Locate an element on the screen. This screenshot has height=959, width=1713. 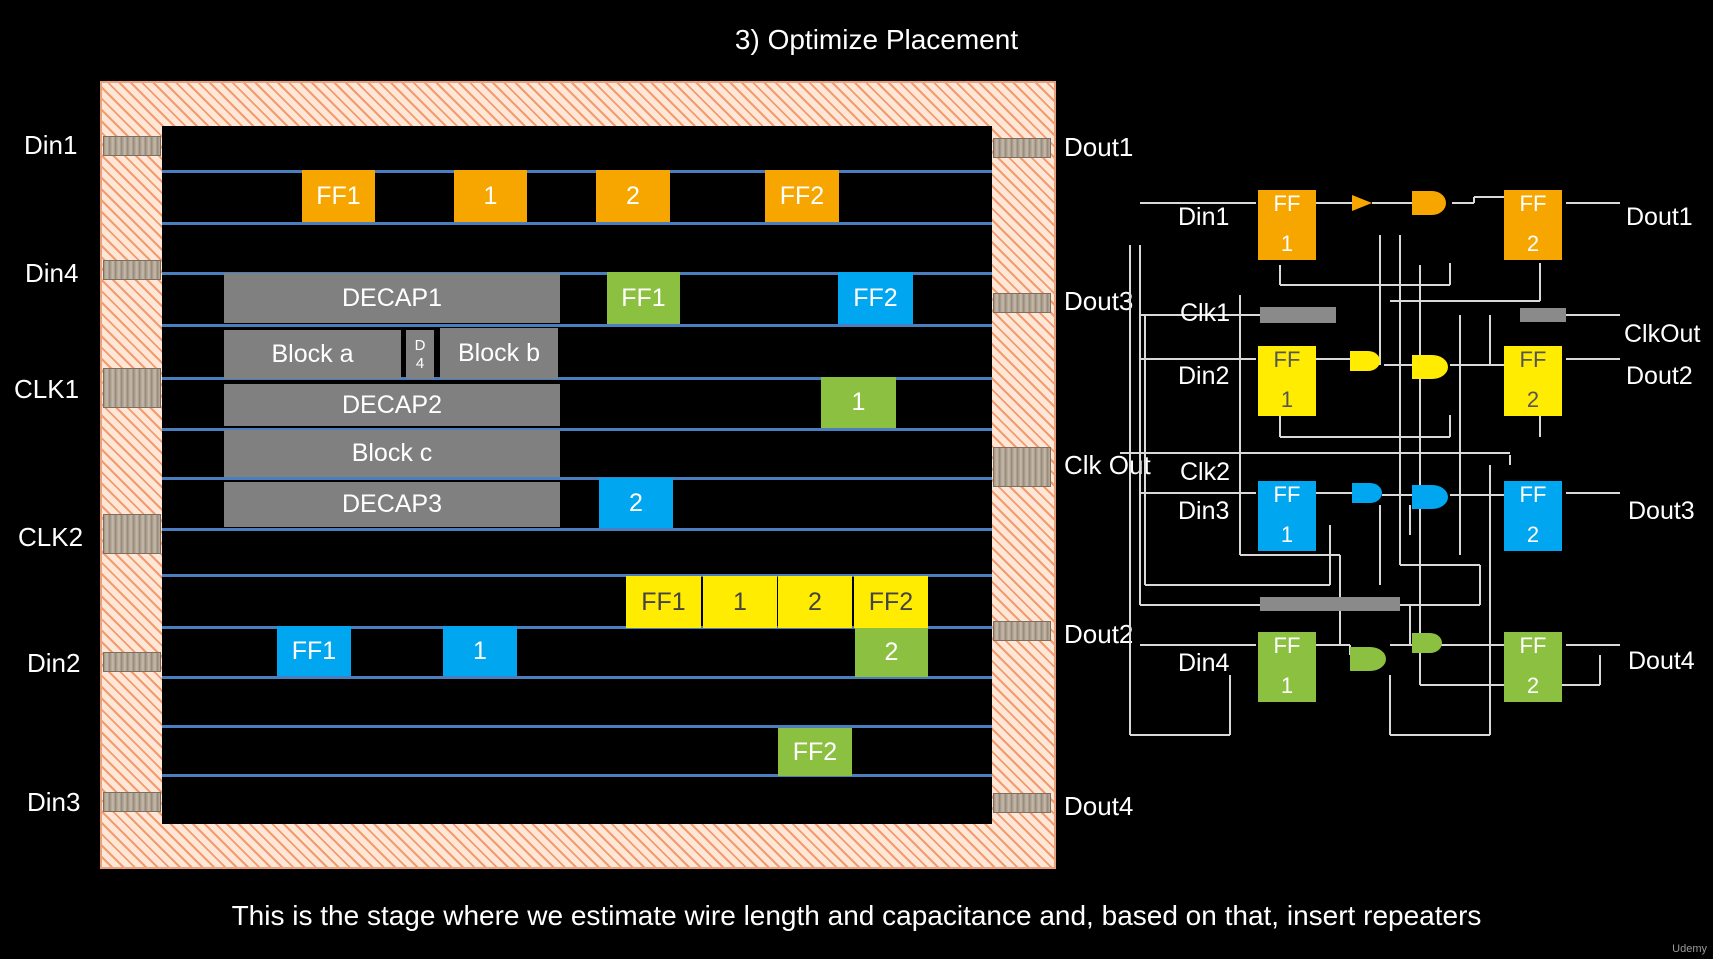
sch-ff2-green: FF 2 is located at coordinates (1533, 667).